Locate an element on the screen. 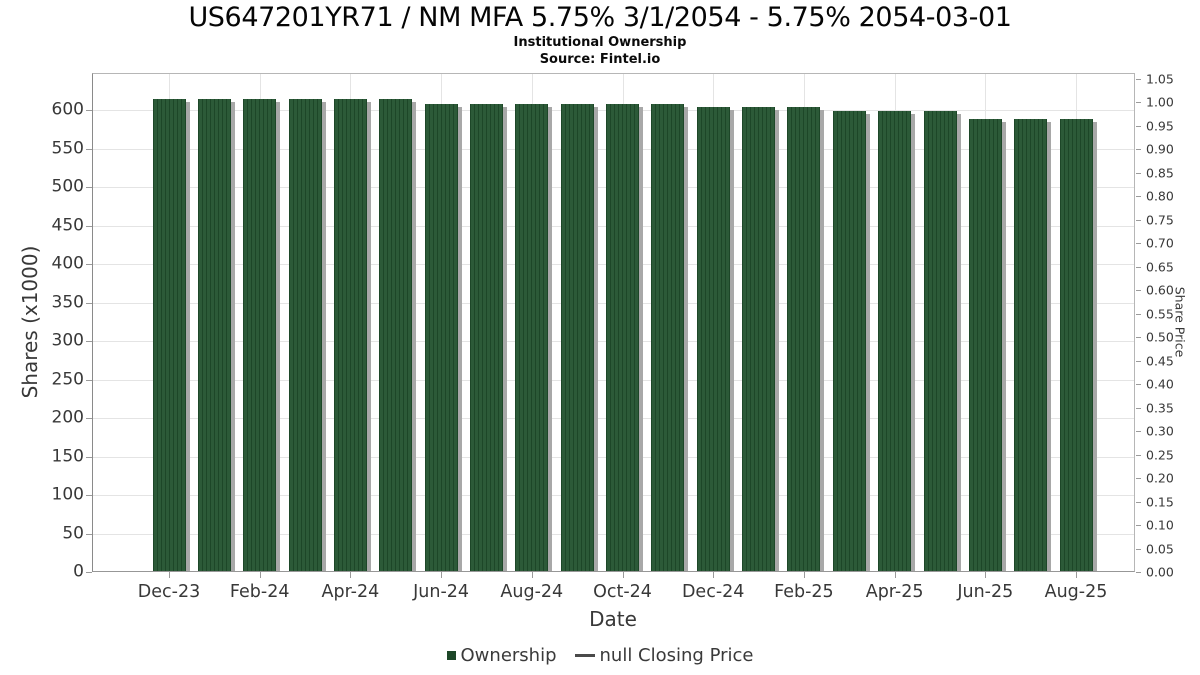 Image resolution: width=1200 pixels, height=675 pixels. y-axis-tick-label-right: 0.55 is located at coordinates (1160, 314).